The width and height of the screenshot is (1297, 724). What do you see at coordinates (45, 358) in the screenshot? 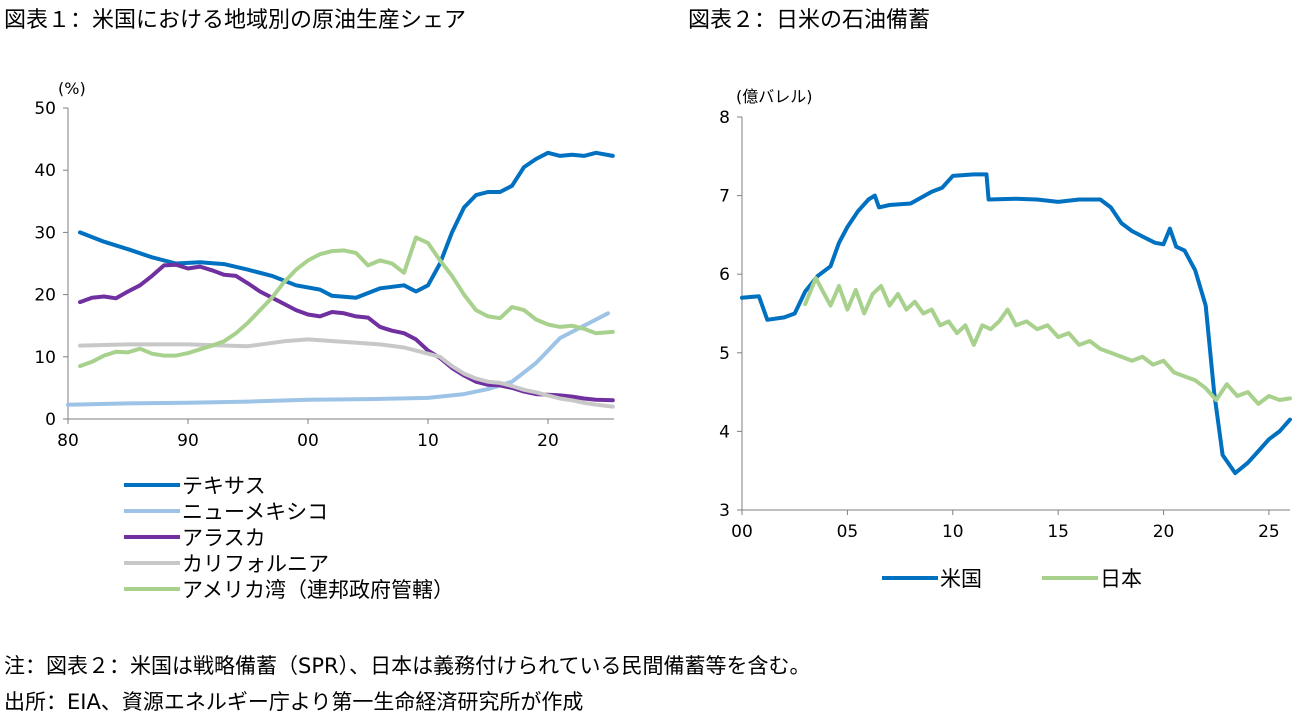
I see `chart1-ytick-label: 10` at bounding box center [45, 358].